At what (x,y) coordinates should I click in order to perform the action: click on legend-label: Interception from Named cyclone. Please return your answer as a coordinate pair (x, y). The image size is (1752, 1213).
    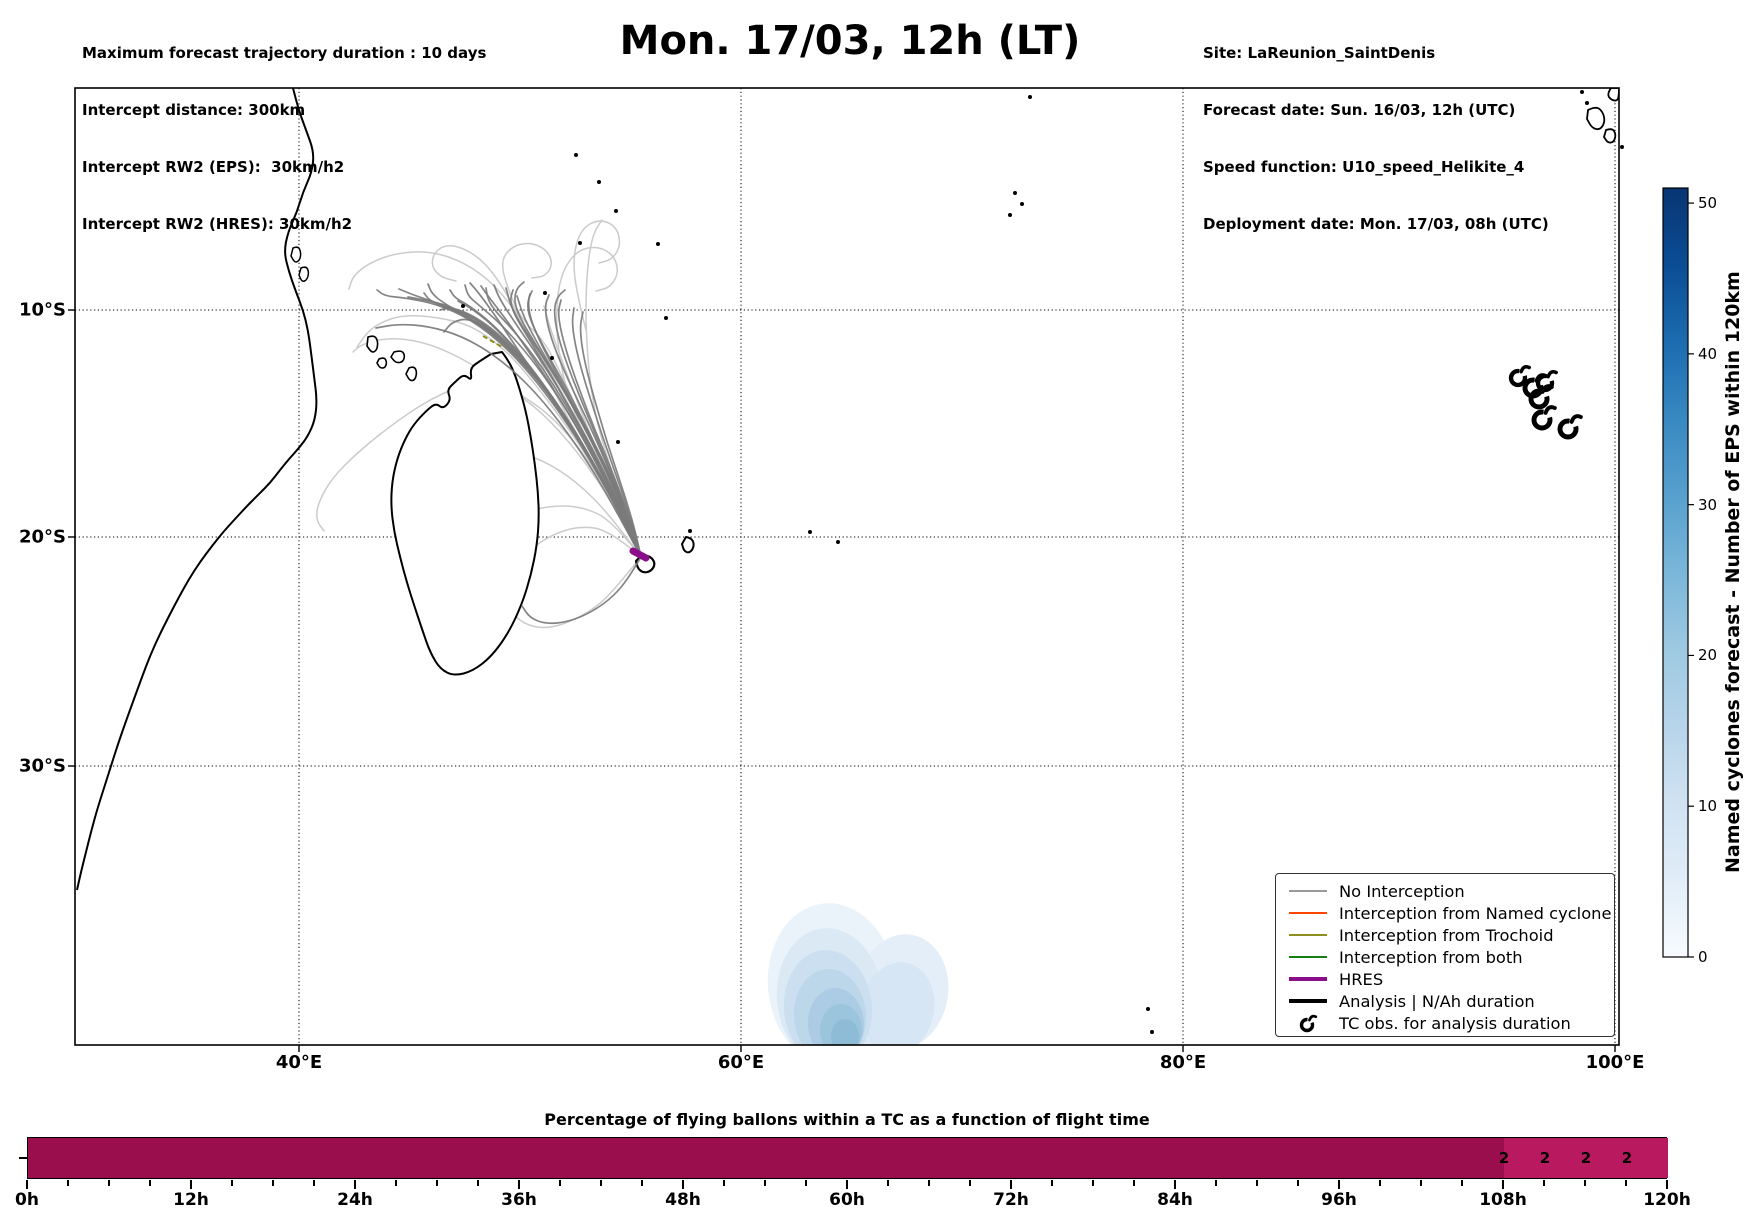
    Looking at the image, I should click on (1475, 913).